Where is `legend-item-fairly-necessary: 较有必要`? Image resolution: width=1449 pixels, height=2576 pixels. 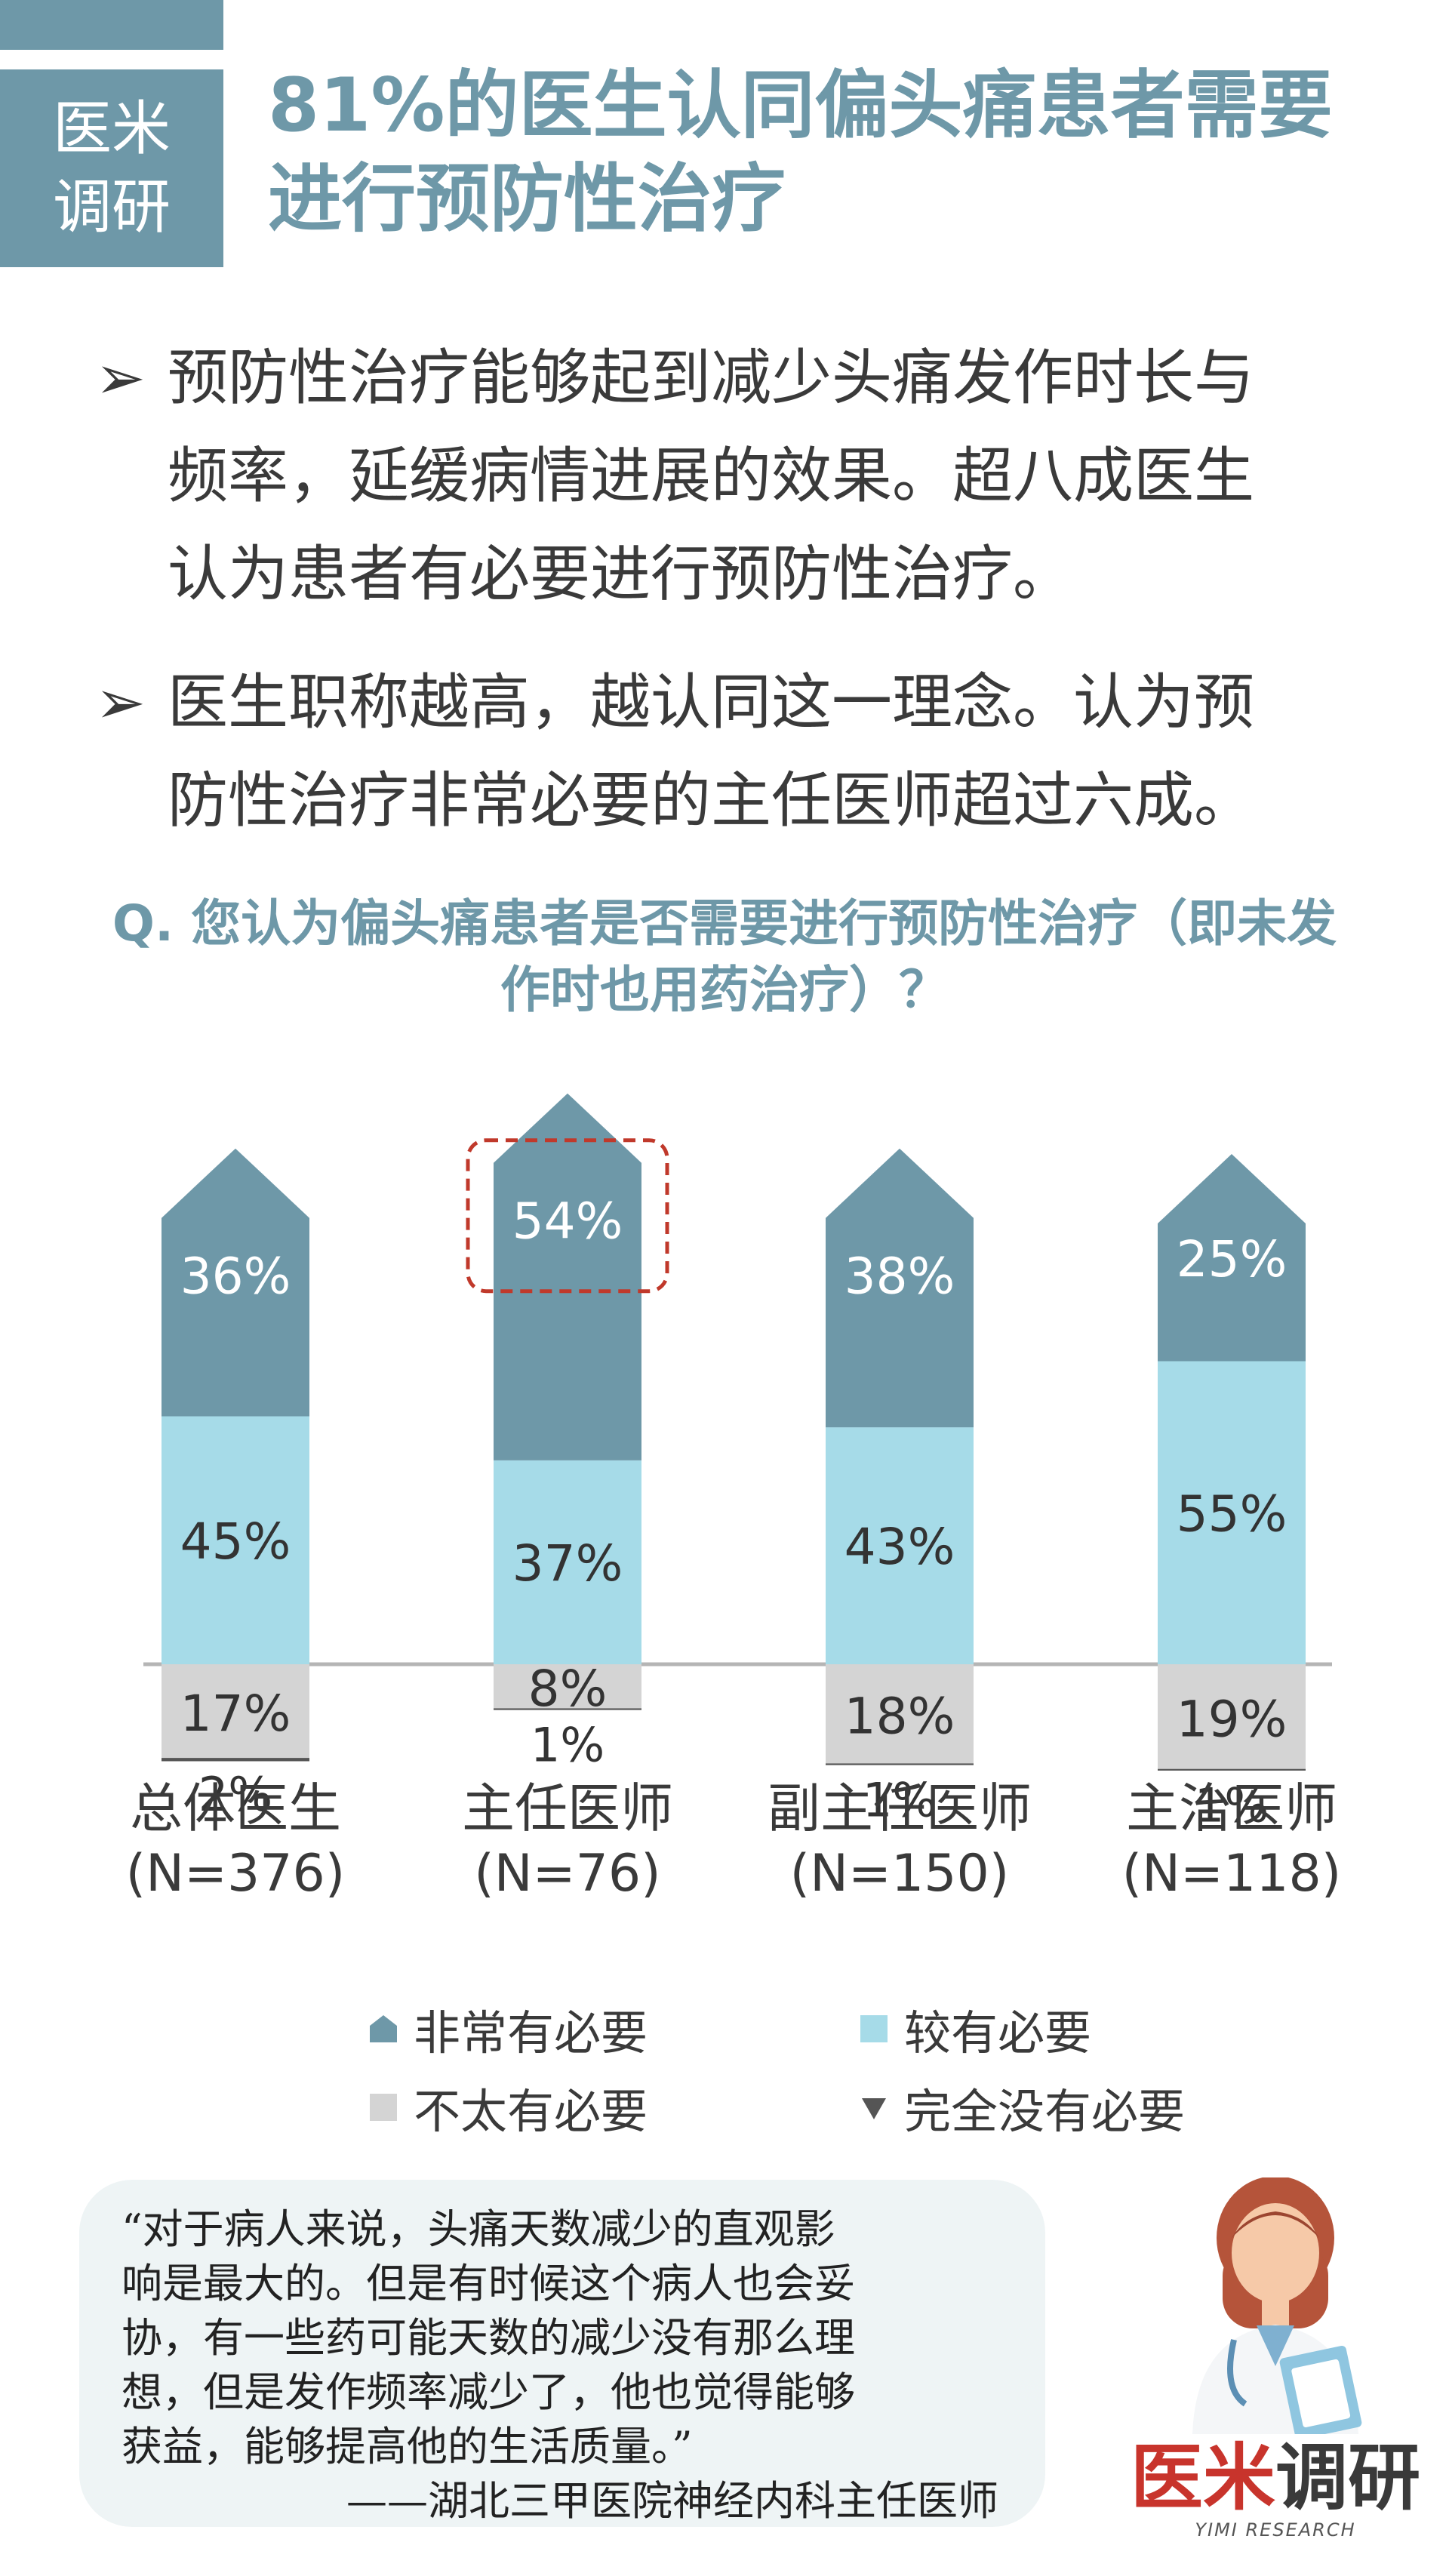 legend-item-fairly-necessary: 较有必要 is located at coordinates (975, 2029).